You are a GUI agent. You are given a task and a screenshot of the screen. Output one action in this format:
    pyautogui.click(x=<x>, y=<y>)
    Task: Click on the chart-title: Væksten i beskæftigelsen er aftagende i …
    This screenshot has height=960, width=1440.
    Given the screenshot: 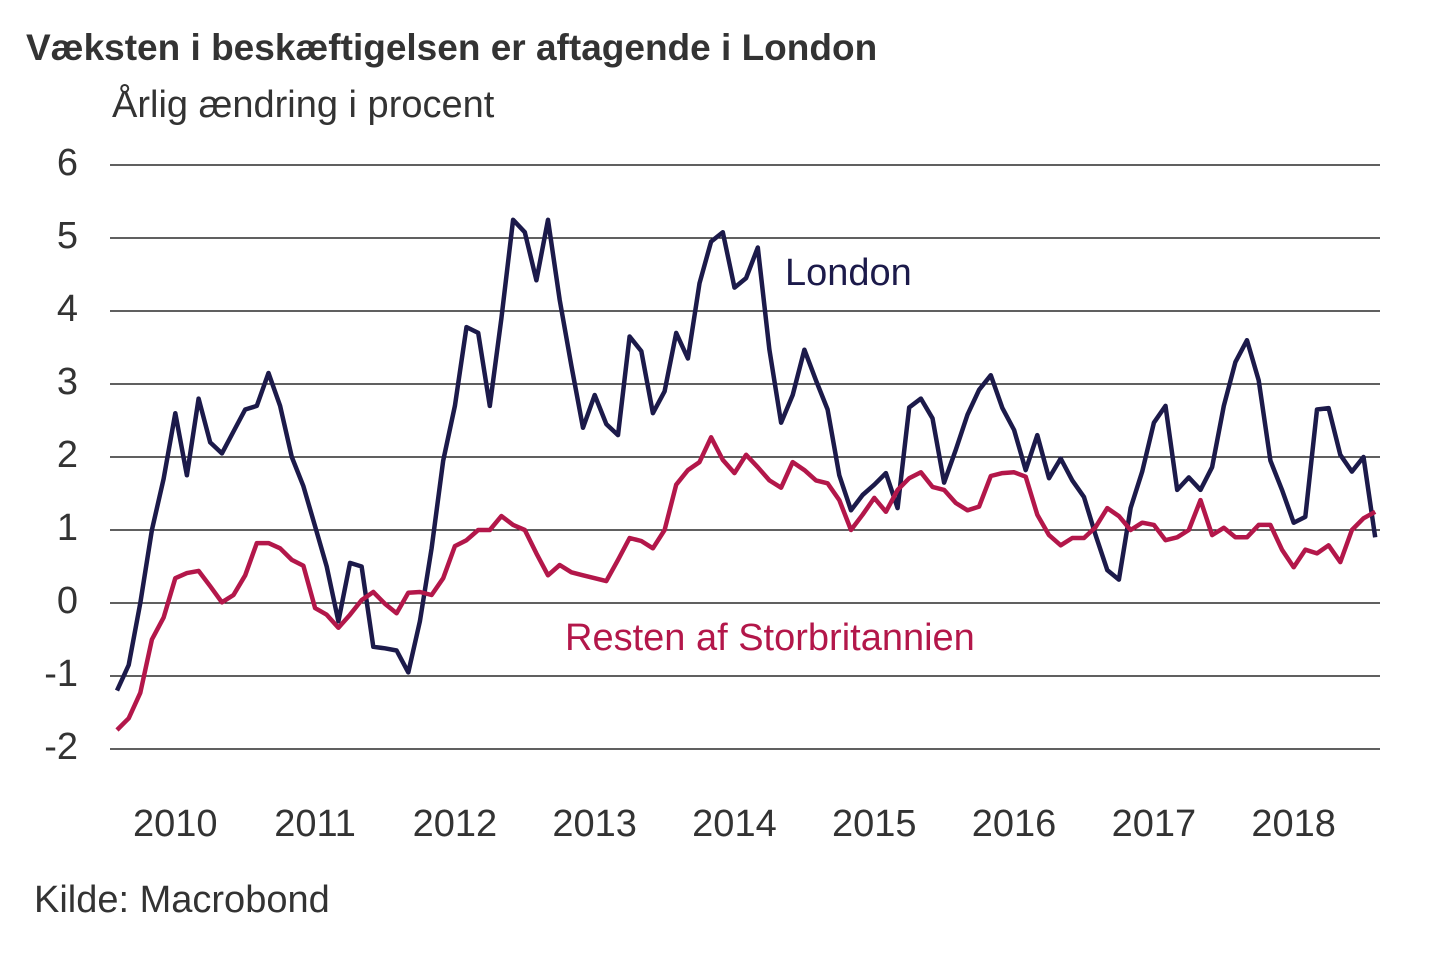 What is the action you would take?
    pyautogui.click(x=451, y=47)
    